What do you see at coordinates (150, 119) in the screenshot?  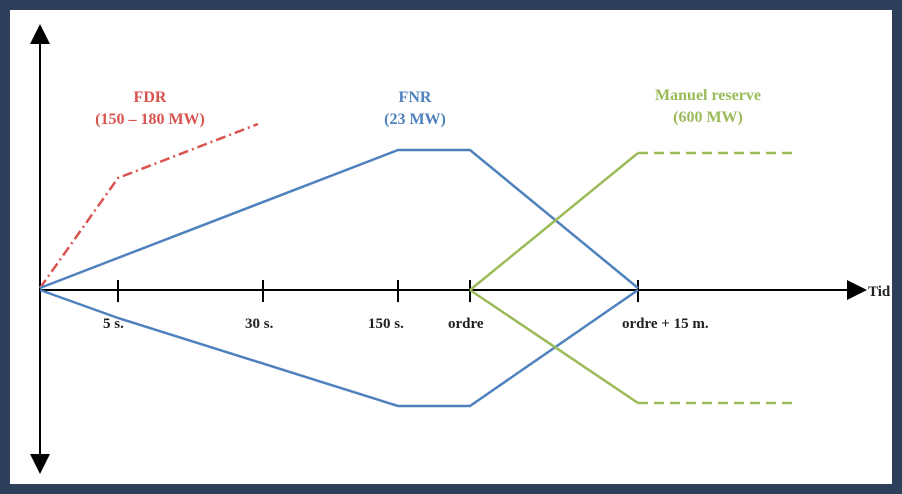 I see `fdr-range-label: (150 – 180 MW)` at bounding box center [150, 119].